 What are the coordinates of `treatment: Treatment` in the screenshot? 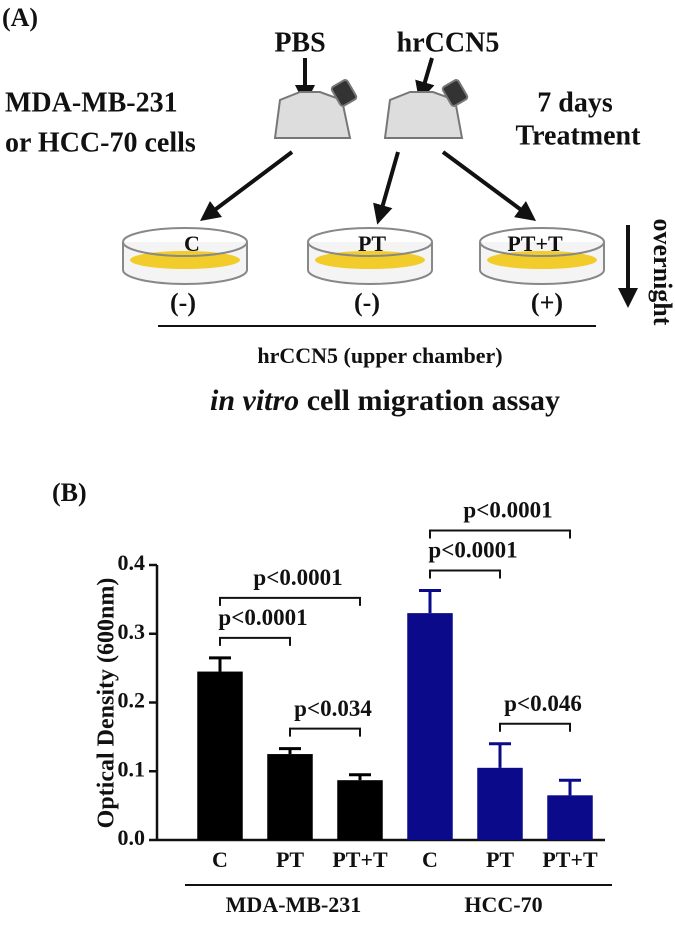 It's located at (579, 135).